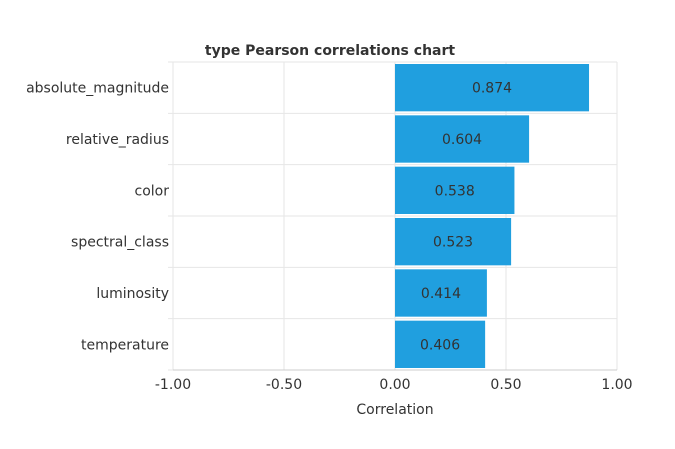  I want to click on category-label-color: color, so click(152, 191).